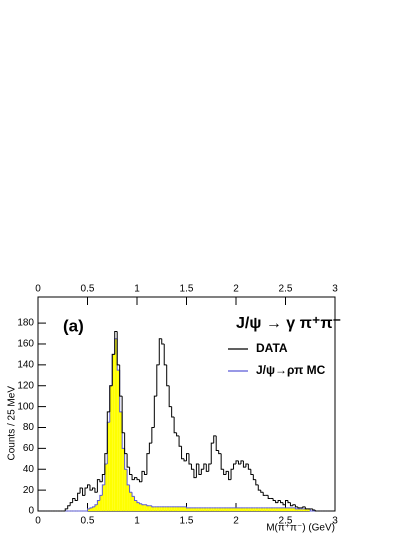 The height and width of the screenshot is (537, 415). Describe the element at coordinates (288, 323) in the screenshot. I see `annotation: J/ψ → γ π⁺π⁻` at that location.